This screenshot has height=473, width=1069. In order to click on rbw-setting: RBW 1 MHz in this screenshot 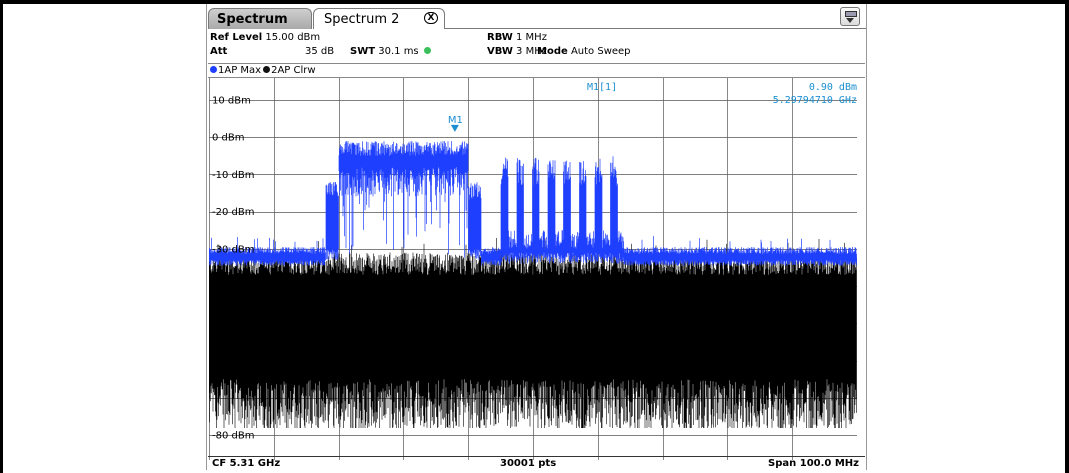, I will do `click(517, 37)`.